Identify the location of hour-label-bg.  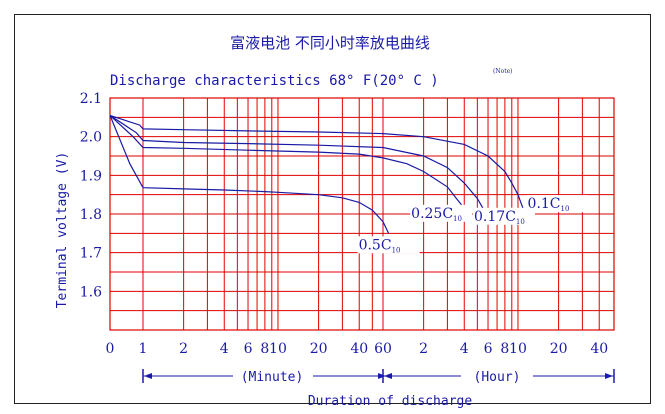
(497, 376).